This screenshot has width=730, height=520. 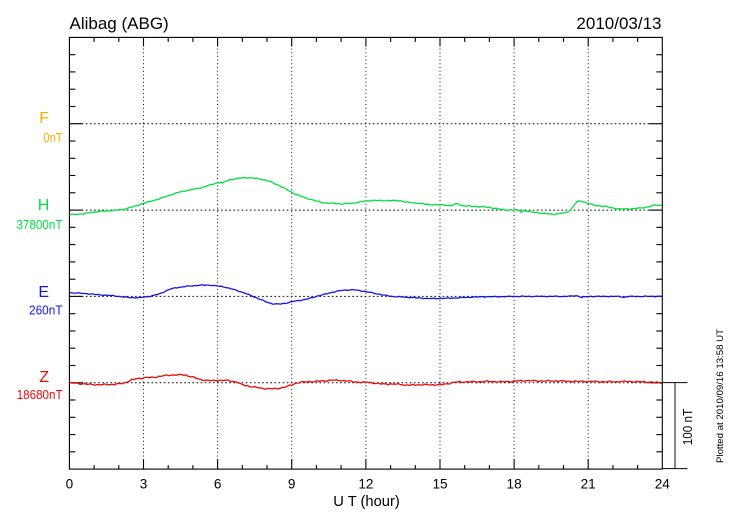 I want to click on svg-text: 21, so click(x=588, y=483).